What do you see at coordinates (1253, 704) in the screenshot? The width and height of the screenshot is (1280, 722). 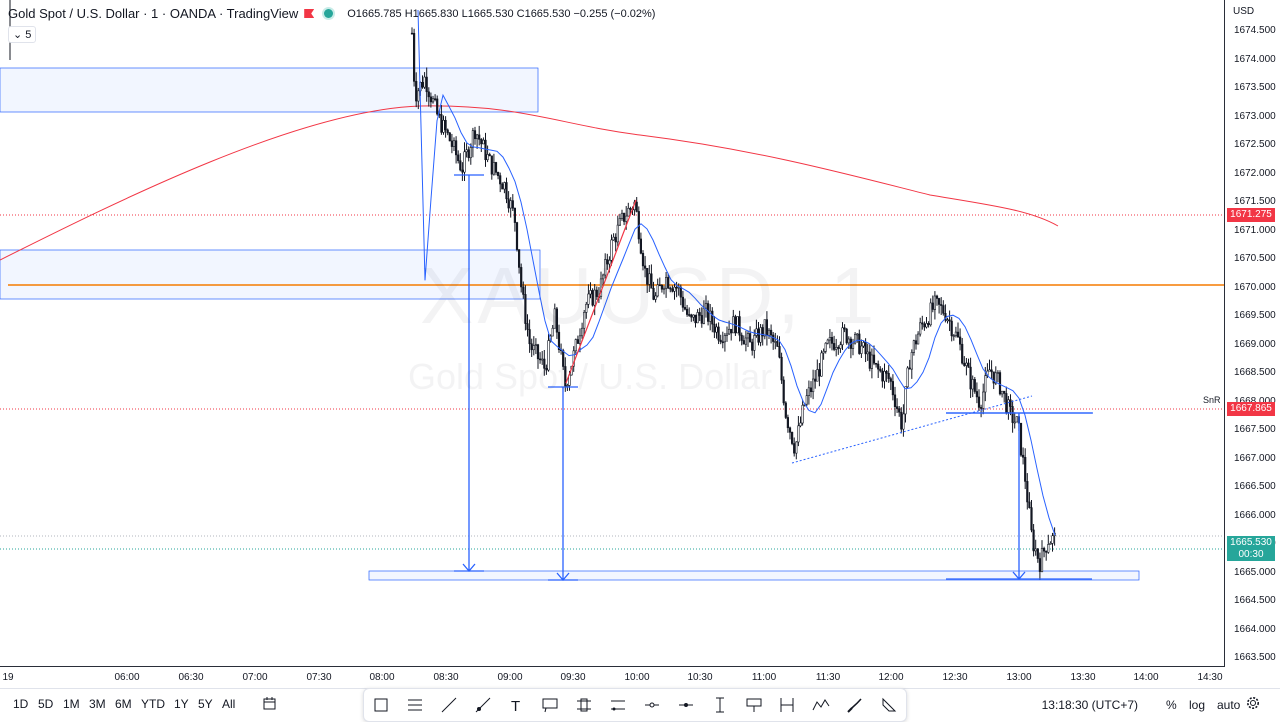 I see `settings-gear-icon` at bounding box center [1253, 704].